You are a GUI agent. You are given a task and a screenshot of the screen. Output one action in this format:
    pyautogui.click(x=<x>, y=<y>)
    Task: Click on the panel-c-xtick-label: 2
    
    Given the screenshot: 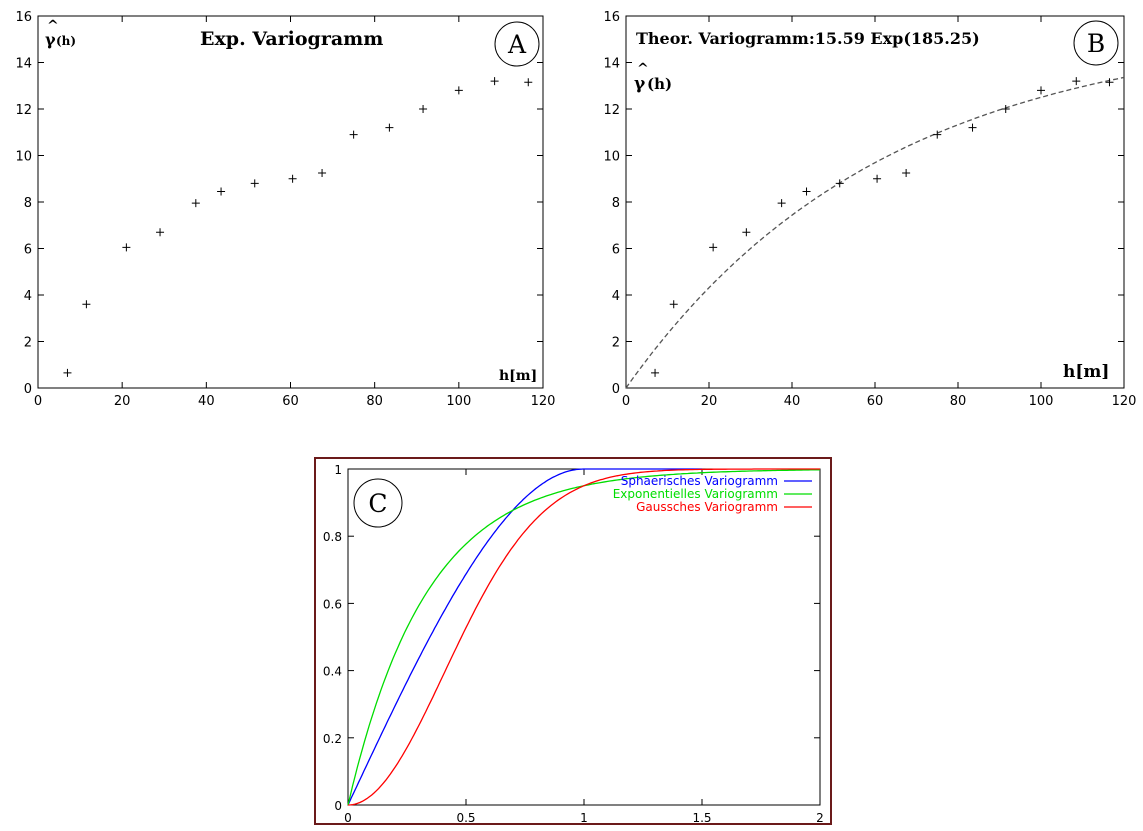 What is the action you would take?
    pyautogui.click(x=820, y=818)
    